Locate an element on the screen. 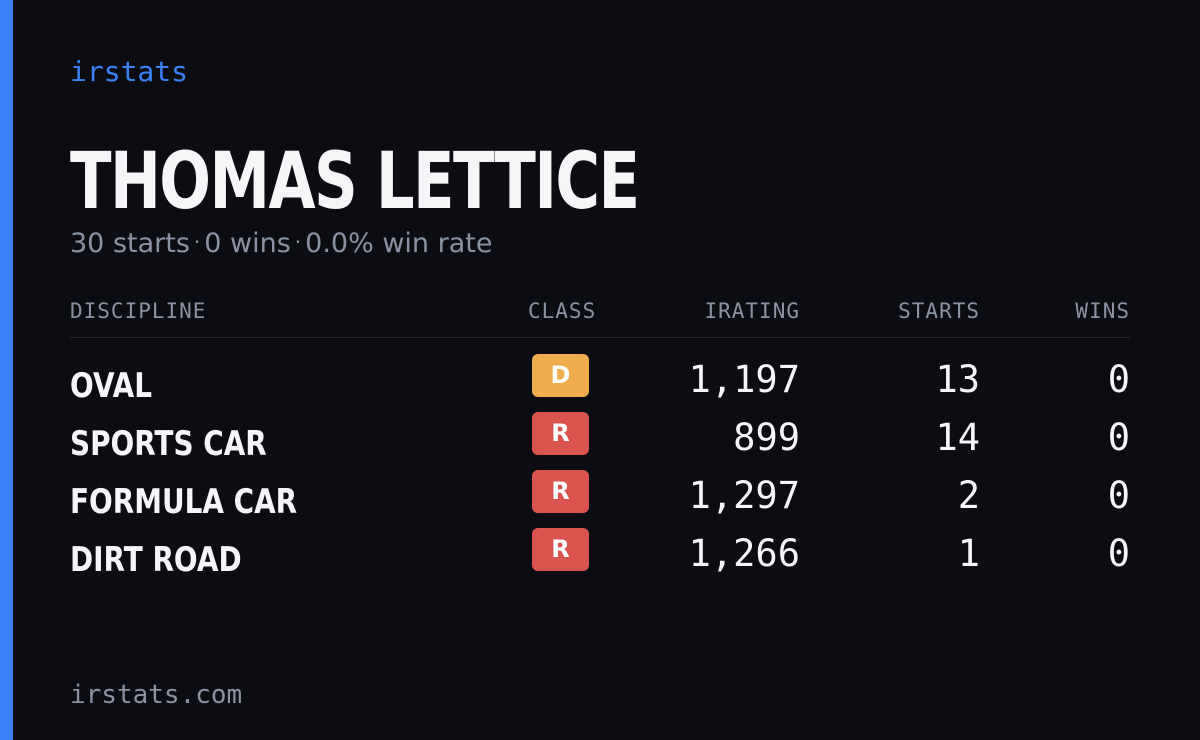 This screenshot has height=740, width=1200. driver-name: THOMAS LETTICE is located at coordinates (355, 182).